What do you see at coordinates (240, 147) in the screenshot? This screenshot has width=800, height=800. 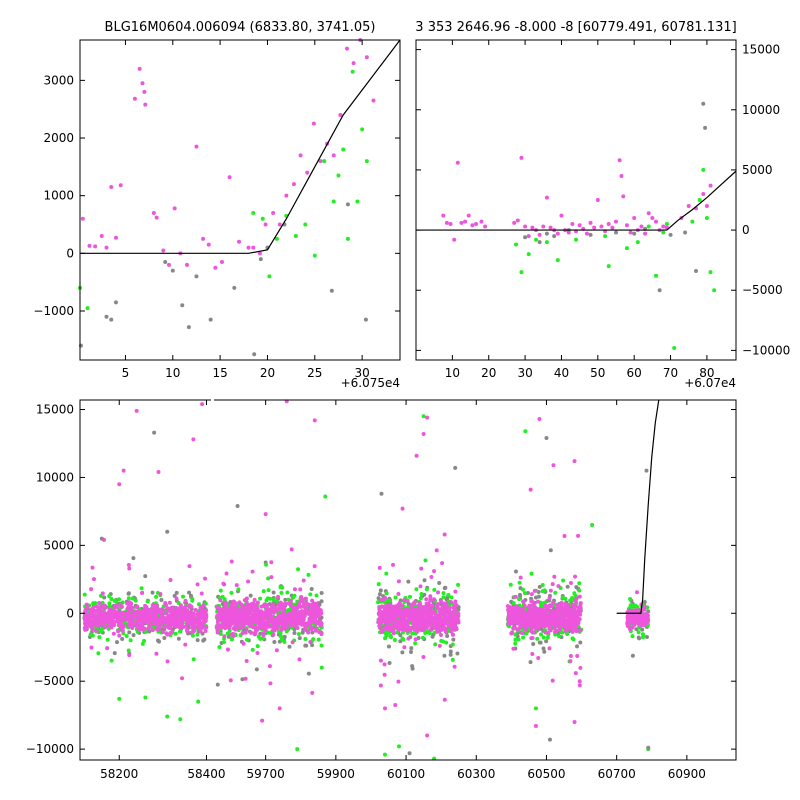 I see `tl-model-curve` at bounding box center [240, 147].